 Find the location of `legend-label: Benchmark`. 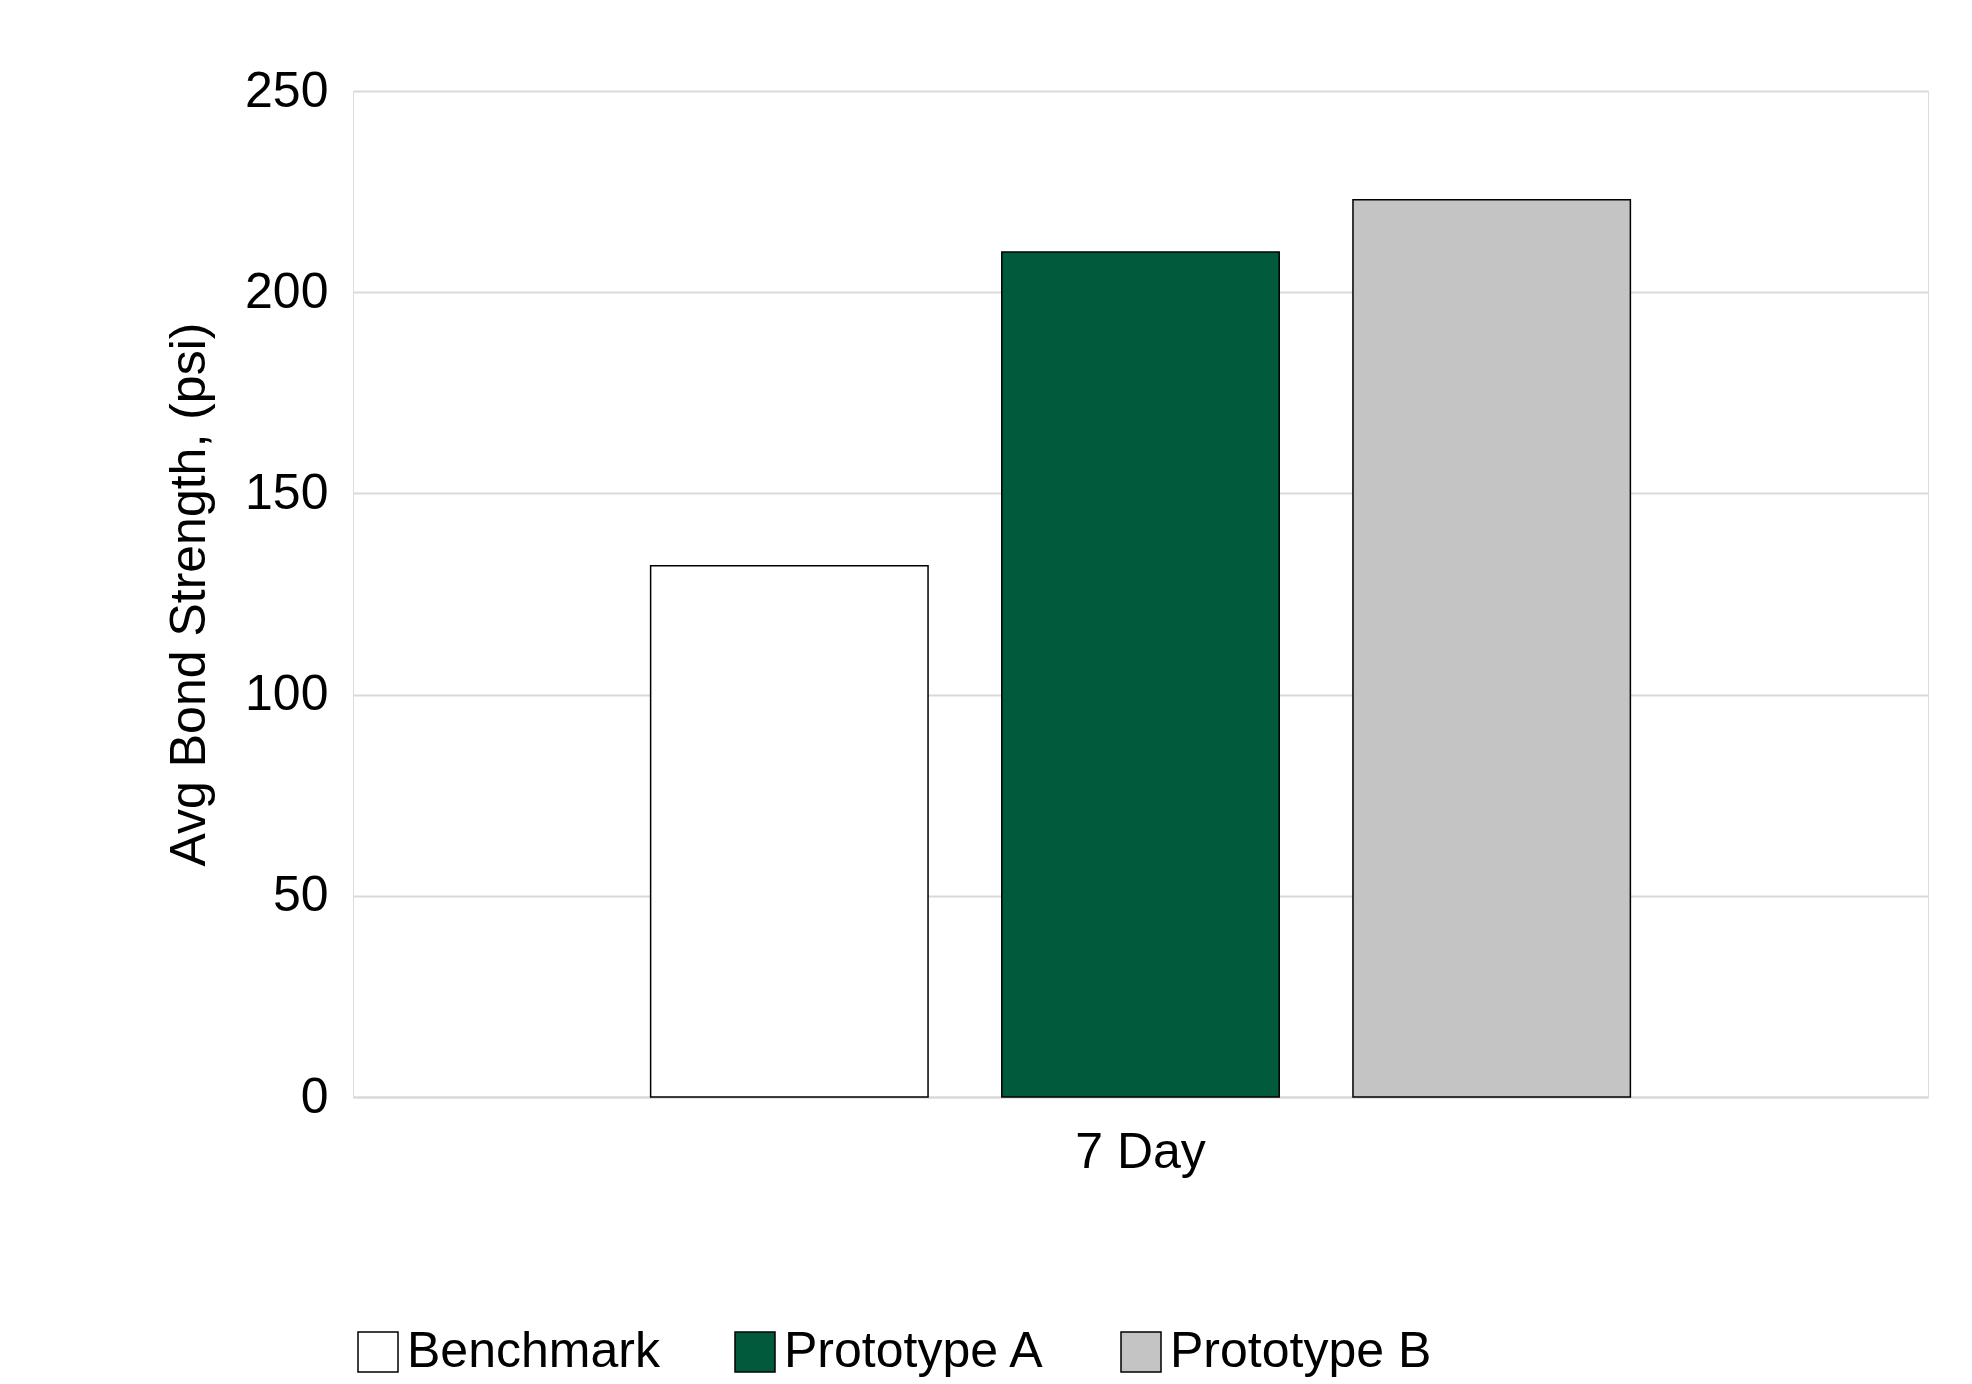

legend-label: Benchmark is located at coordinates (534, 1350).